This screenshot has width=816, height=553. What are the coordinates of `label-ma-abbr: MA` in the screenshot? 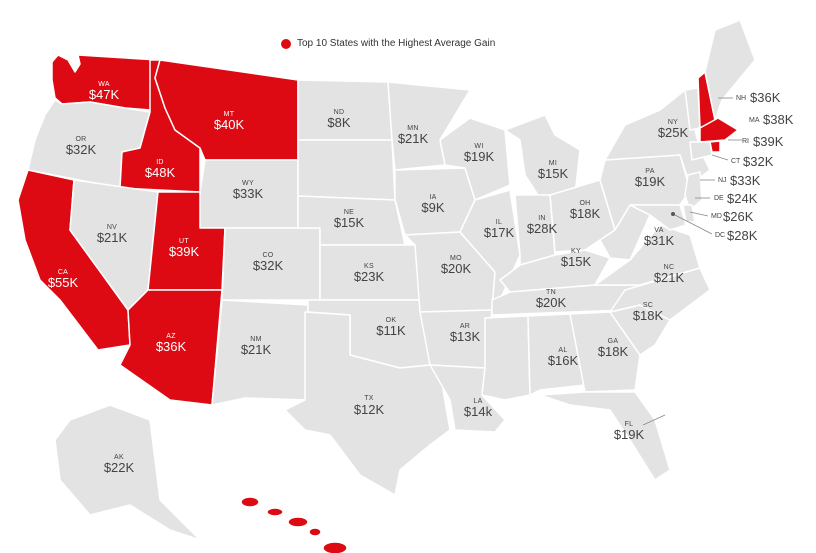 It's located at (754, 120).